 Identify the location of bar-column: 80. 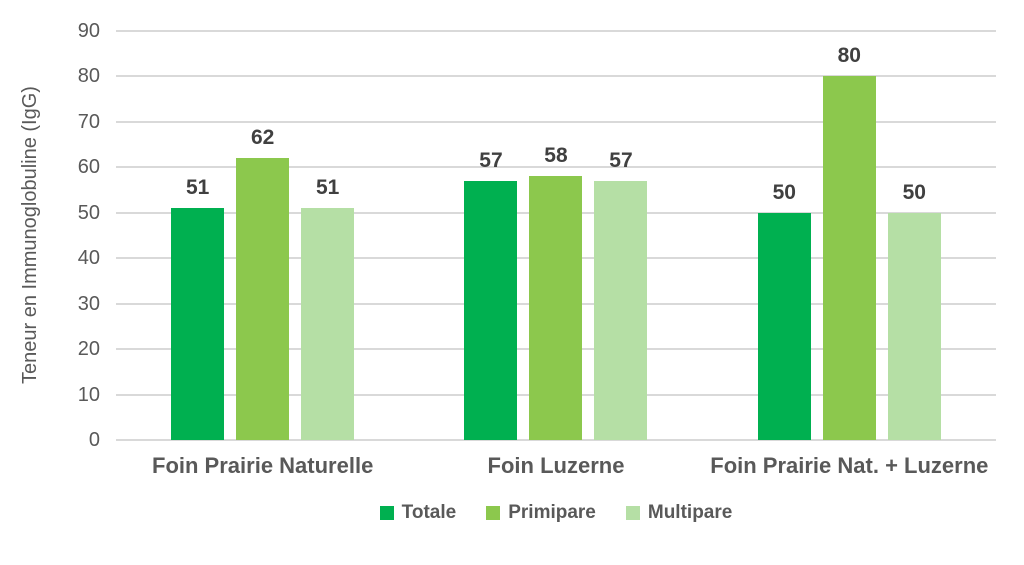
(849, 241).